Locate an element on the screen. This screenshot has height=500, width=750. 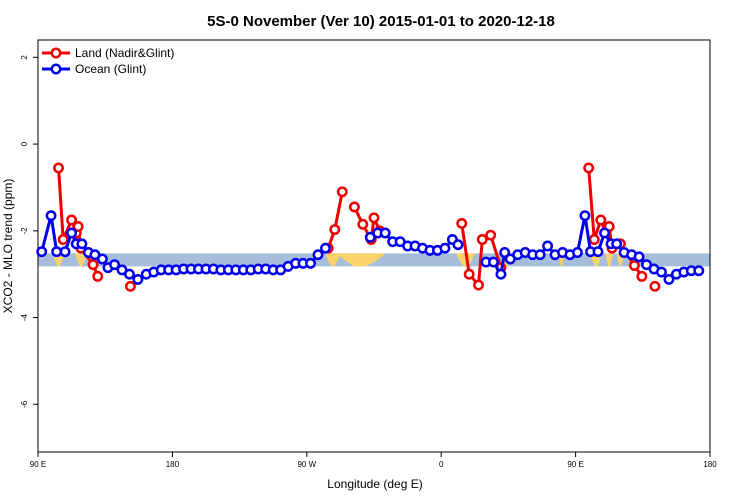
x-tick-label-3: 0 is located at coordinates (441, 464).